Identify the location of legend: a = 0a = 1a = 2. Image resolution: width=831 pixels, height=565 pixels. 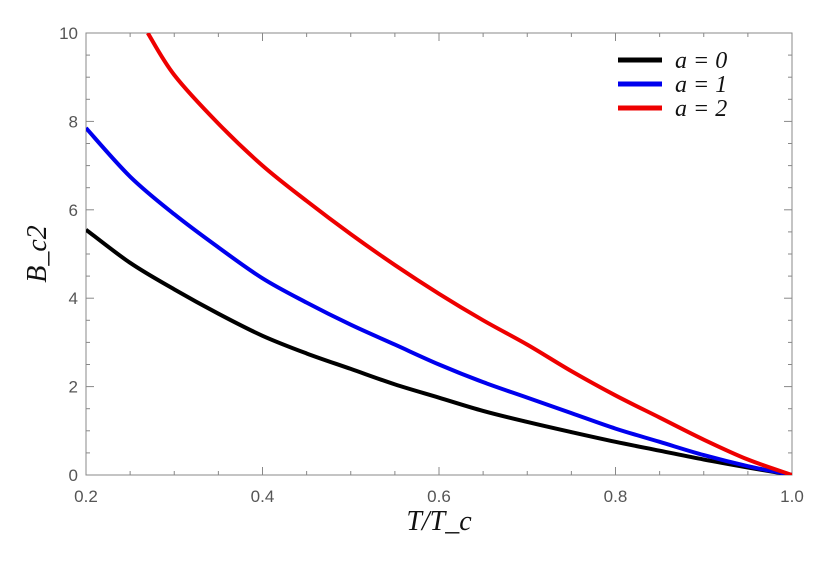
(672, 85).